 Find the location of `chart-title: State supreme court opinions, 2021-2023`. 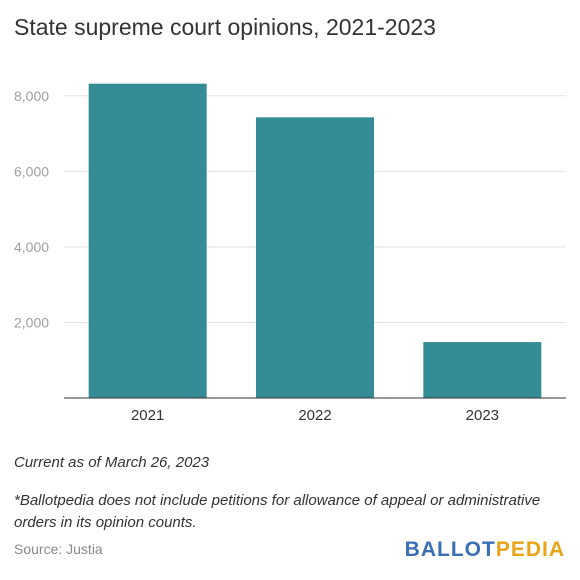

chart-title: State supreme court opinions, 2021-2023 is located at coordinates (225, 27).